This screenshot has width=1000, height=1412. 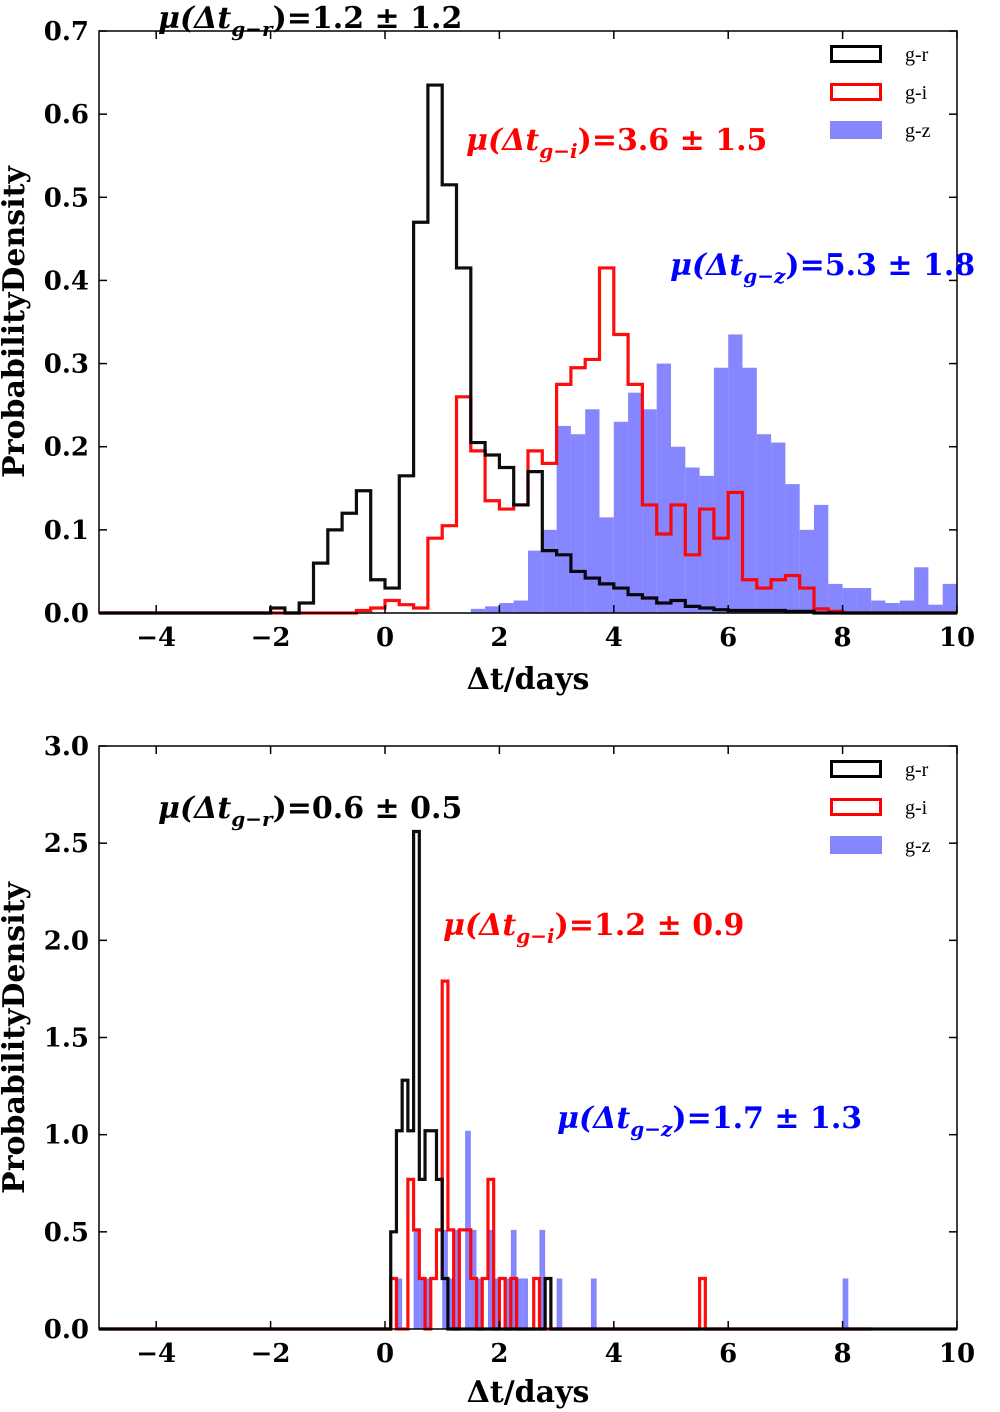 What do you see at coordinates (16, 1037) in the screenshot?
I see `y-axis-label: ProbabilityDensity` at bounding box center [16, 1037].